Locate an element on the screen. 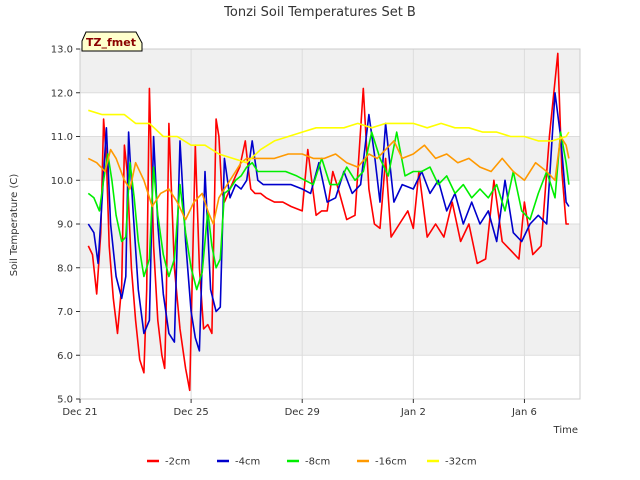 The height and width of the screenshot is (480, 640). series-line-minus32cm is located at coordinates (329, 136).